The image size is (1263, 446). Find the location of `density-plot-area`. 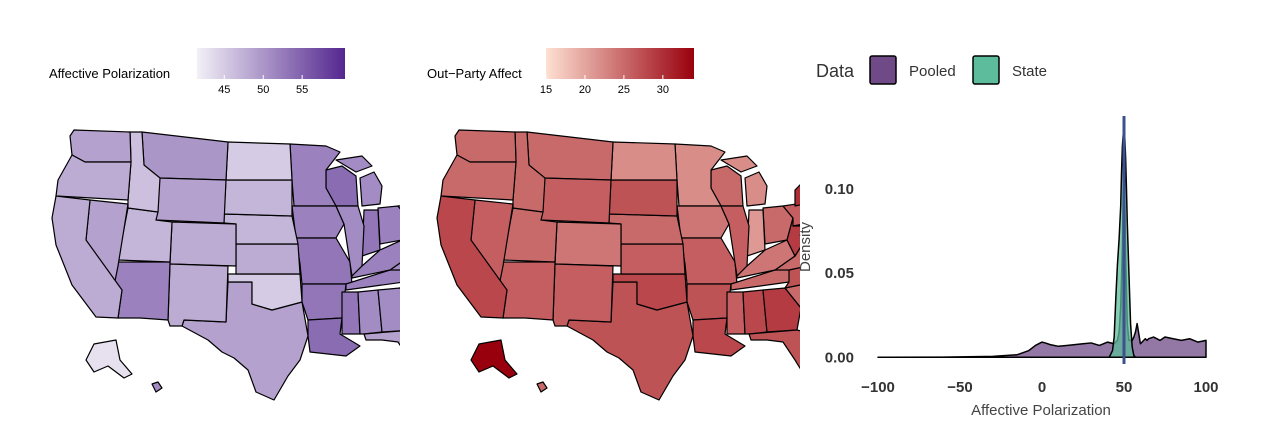

density-plot-area is located at coordinates (1042, 240).